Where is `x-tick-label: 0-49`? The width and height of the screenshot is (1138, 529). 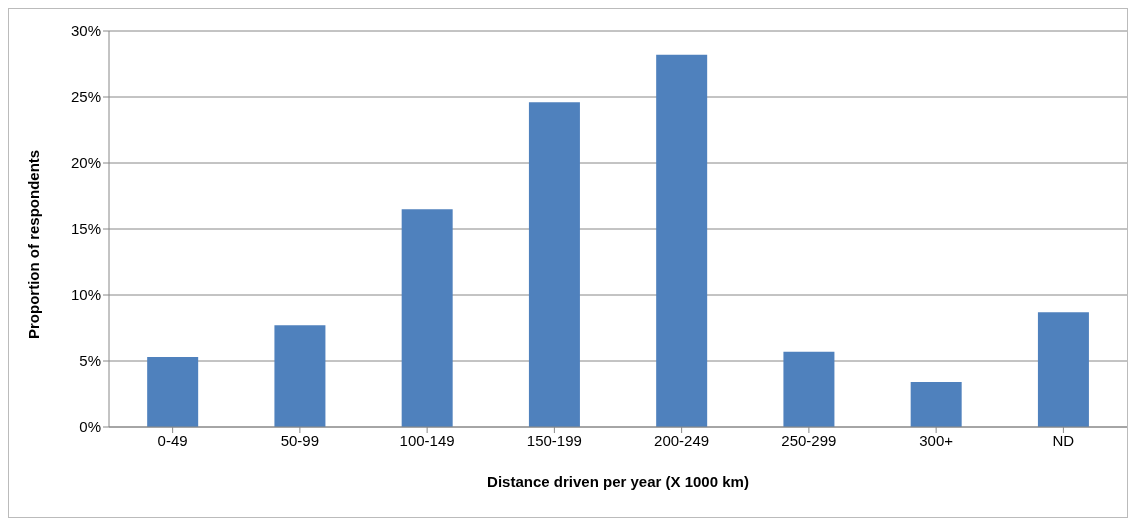 x-tick-label: 0-49 is located at coordinates (172, 440).